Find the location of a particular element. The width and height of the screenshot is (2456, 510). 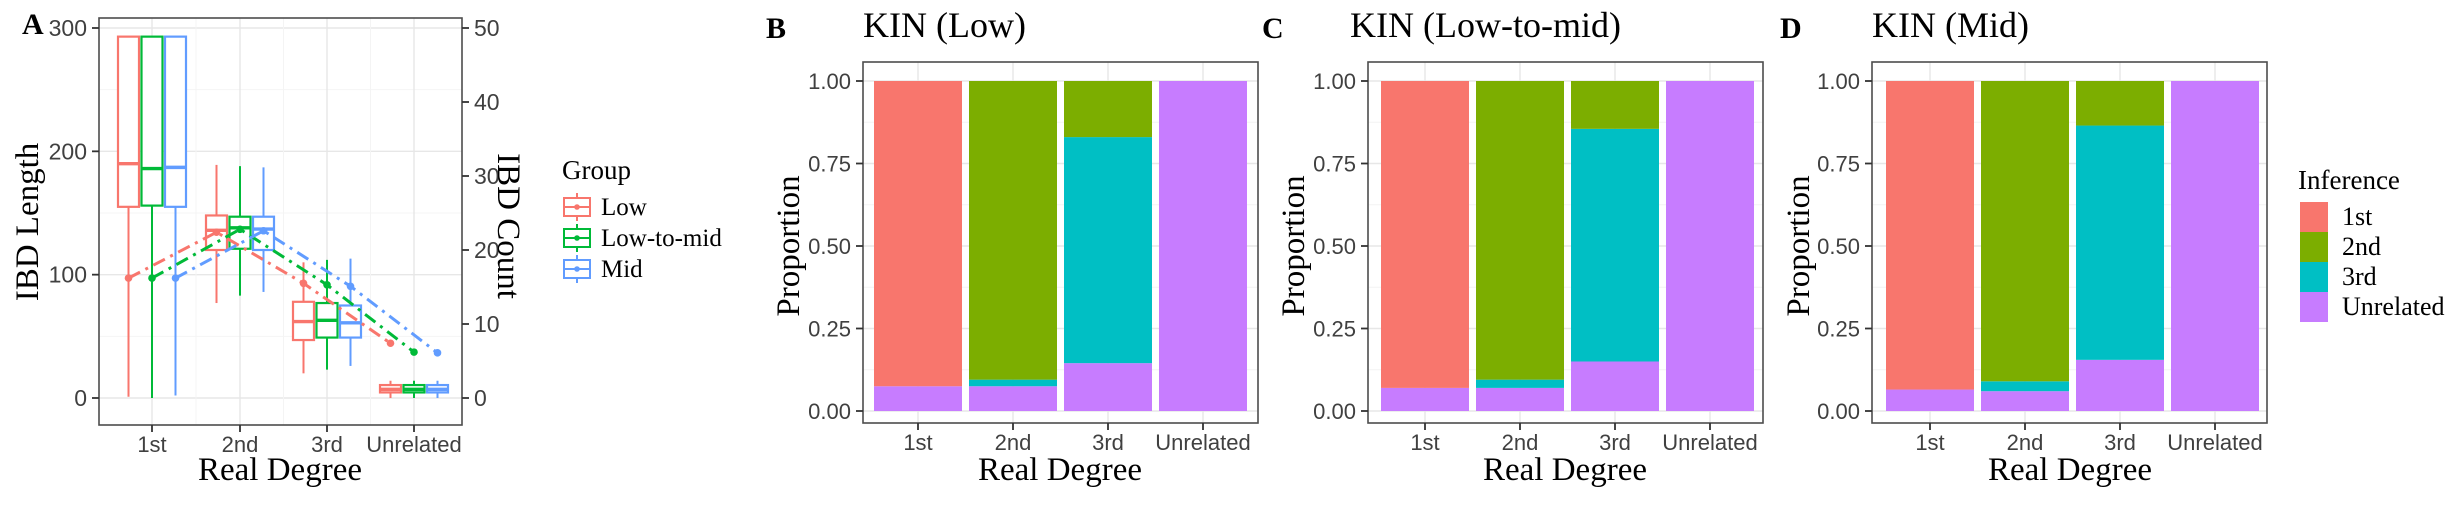

y2-tick-label: 40 is located at coordinates (487, 102).